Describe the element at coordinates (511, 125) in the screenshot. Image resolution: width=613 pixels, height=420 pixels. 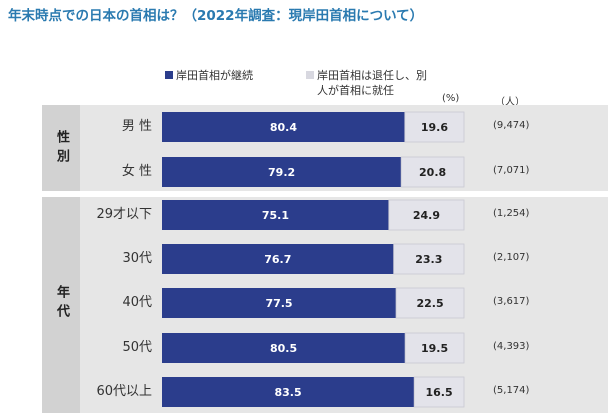
I see `sample-size-label: (9,474)` at that location.